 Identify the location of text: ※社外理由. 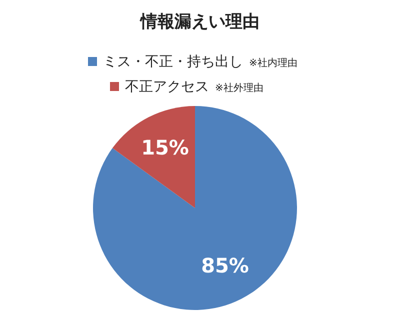
(239, 88).